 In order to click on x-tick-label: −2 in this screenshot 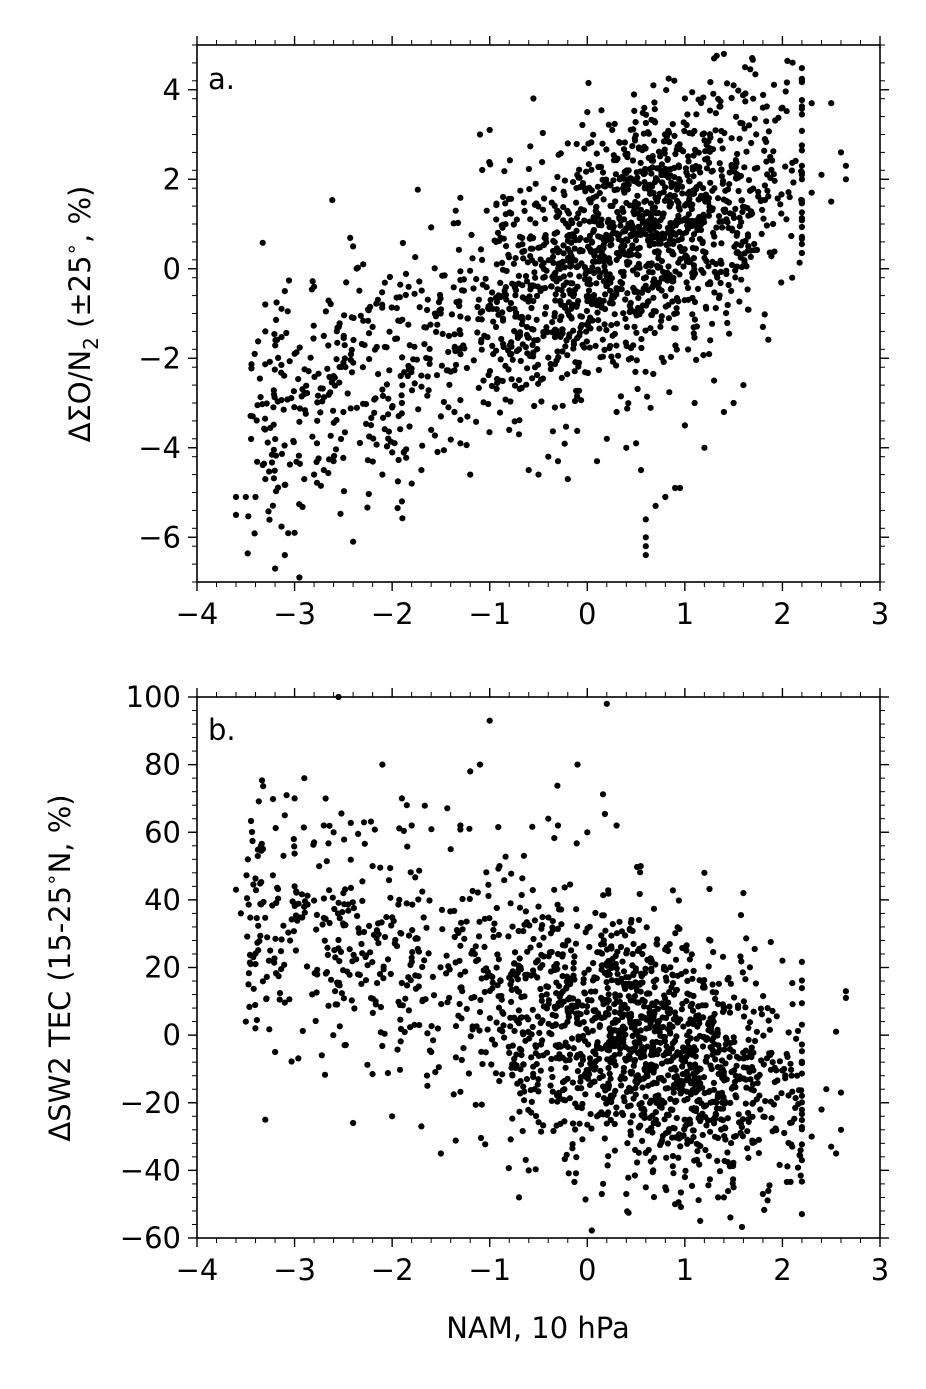, I will do `click(392, 1270)`.